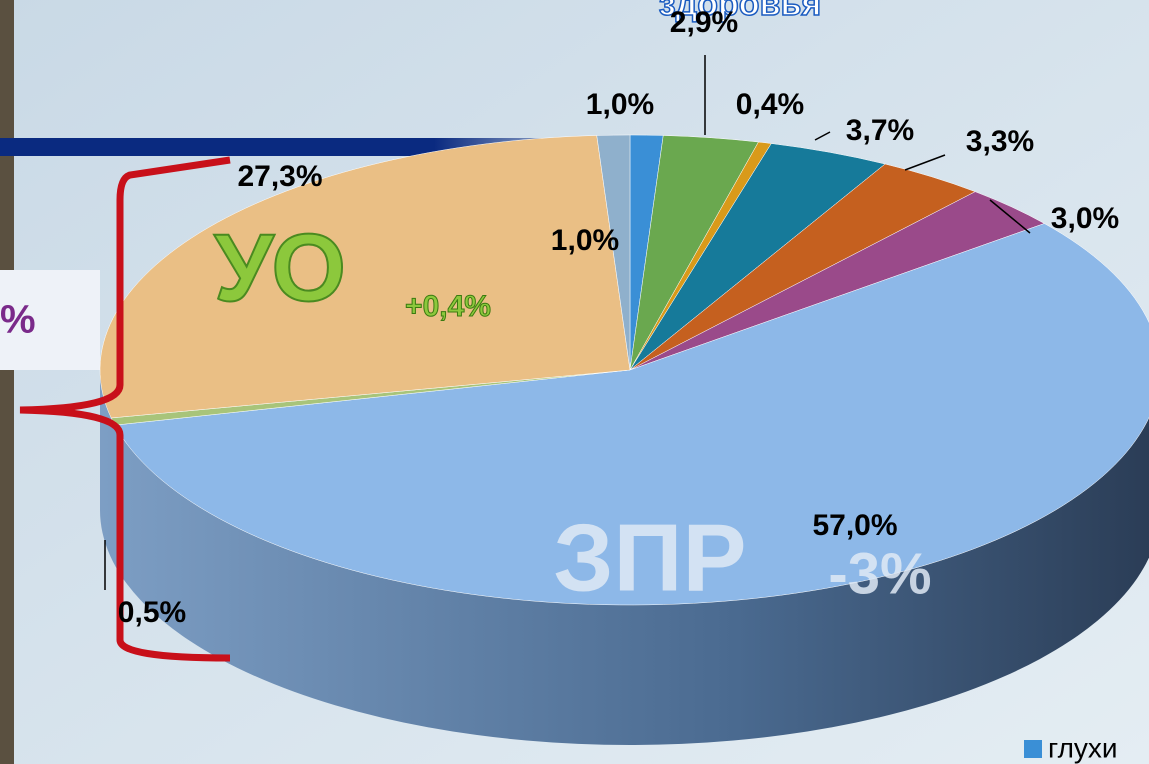  I want to click on legend-label: глухи, so click(1083, 747).